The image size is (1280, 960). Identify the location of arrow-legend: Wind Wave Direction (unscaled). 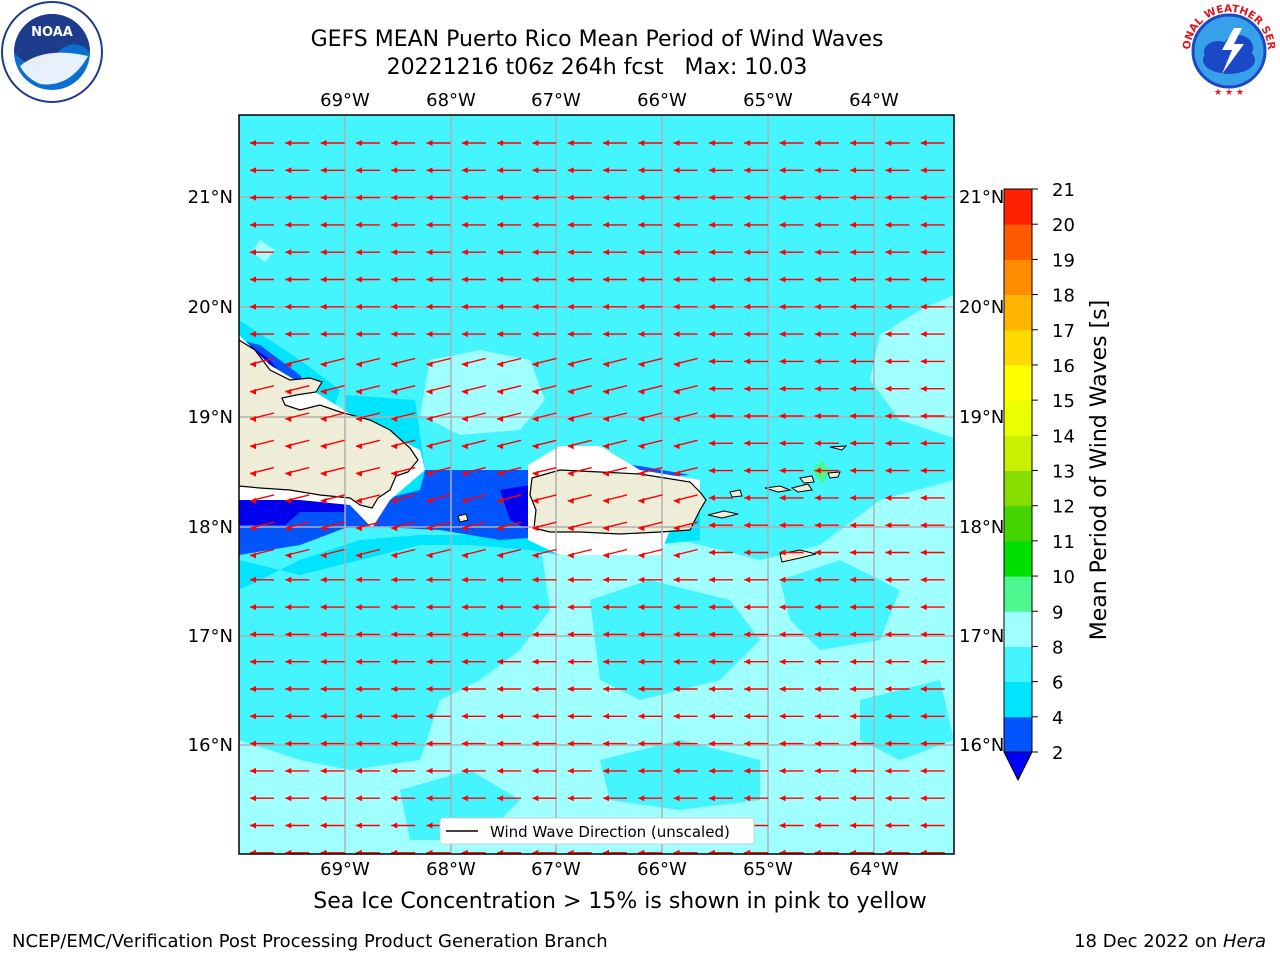
(597, 831).